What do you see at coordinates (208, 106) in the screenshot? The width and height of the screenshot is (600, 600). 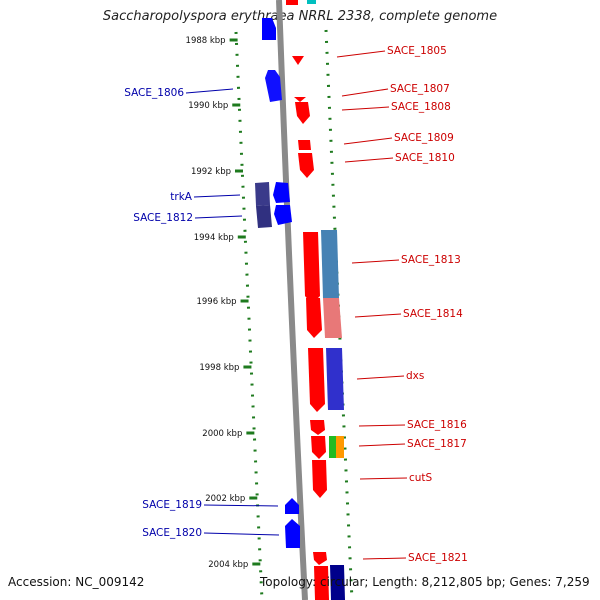 I see `tick-label: 1990 kbp` at bounding box center [208, 106].